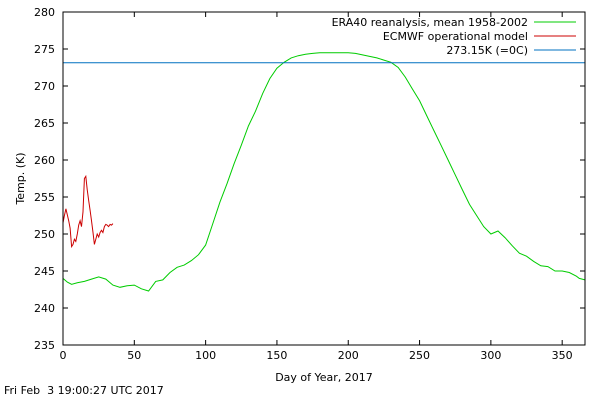 The height and width of the screenshot is (400, 600). Describe the element at coordinates (276, 355) in the screenshot. I see `x-tick-label: 150` at that location.